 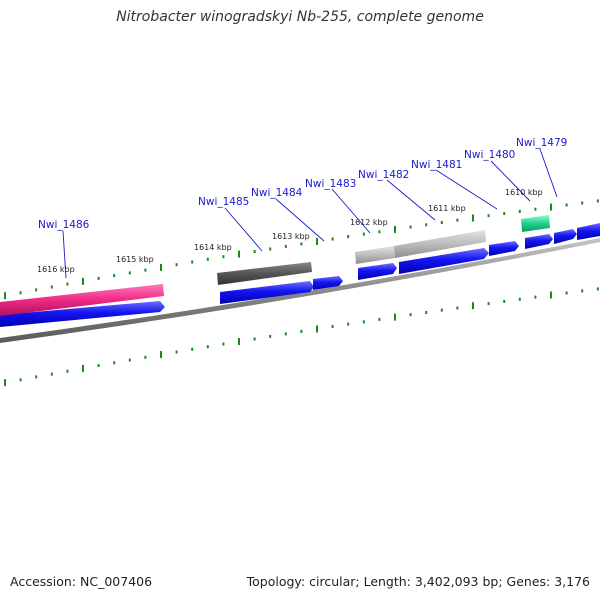 What do you see at coordinates (330, 184) in the screenshot?
I see `gene-label: Nwi_1483` at bounding box center [330, 184].